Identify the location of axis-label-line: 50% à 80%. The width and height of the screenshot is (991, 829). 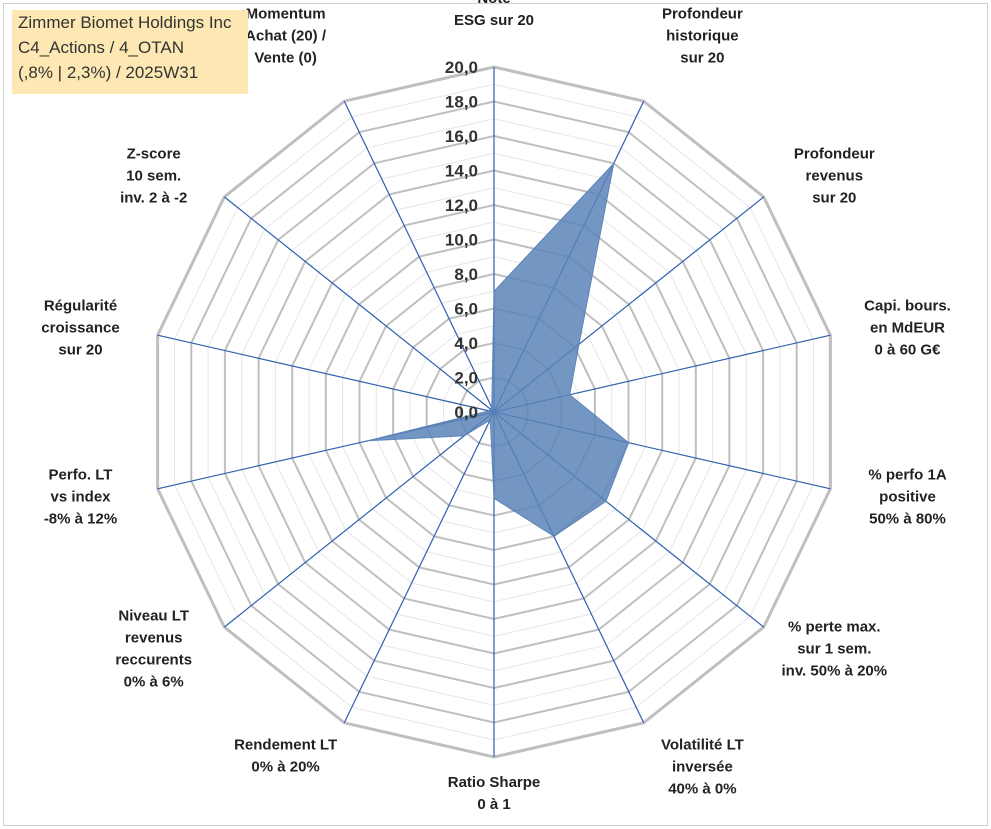
(907, 518).